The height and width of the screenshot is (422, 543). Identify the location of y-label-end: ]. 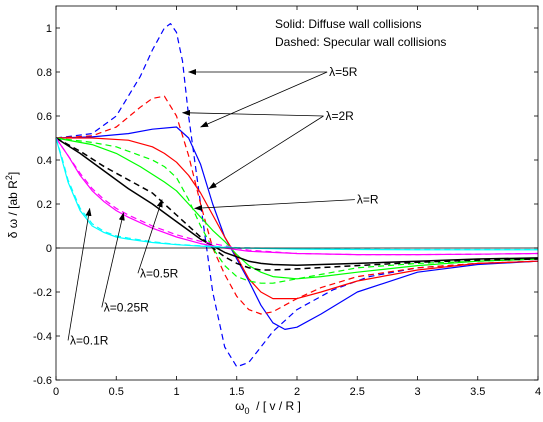
(13, 173).